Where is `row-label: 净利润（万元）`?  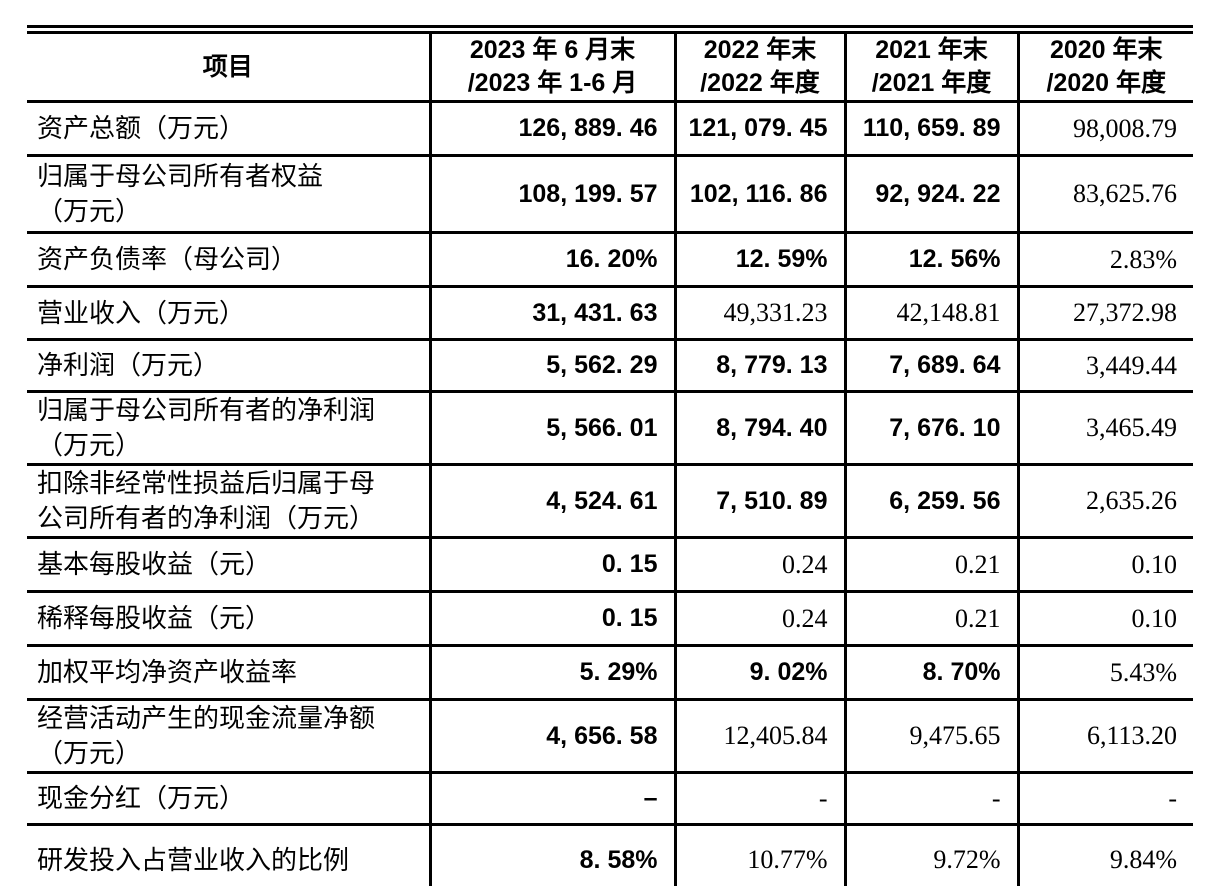
row-label: 净利润（万元） is located at coordinates (229, 366).